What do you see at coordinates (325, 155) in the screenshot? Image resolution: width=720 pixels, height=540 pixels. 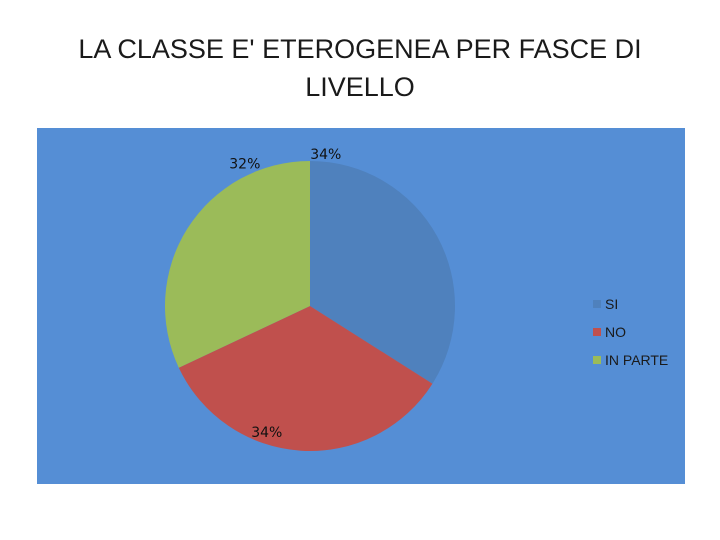 I see `data-label-si: 34%` at bounding box center [325, 155].